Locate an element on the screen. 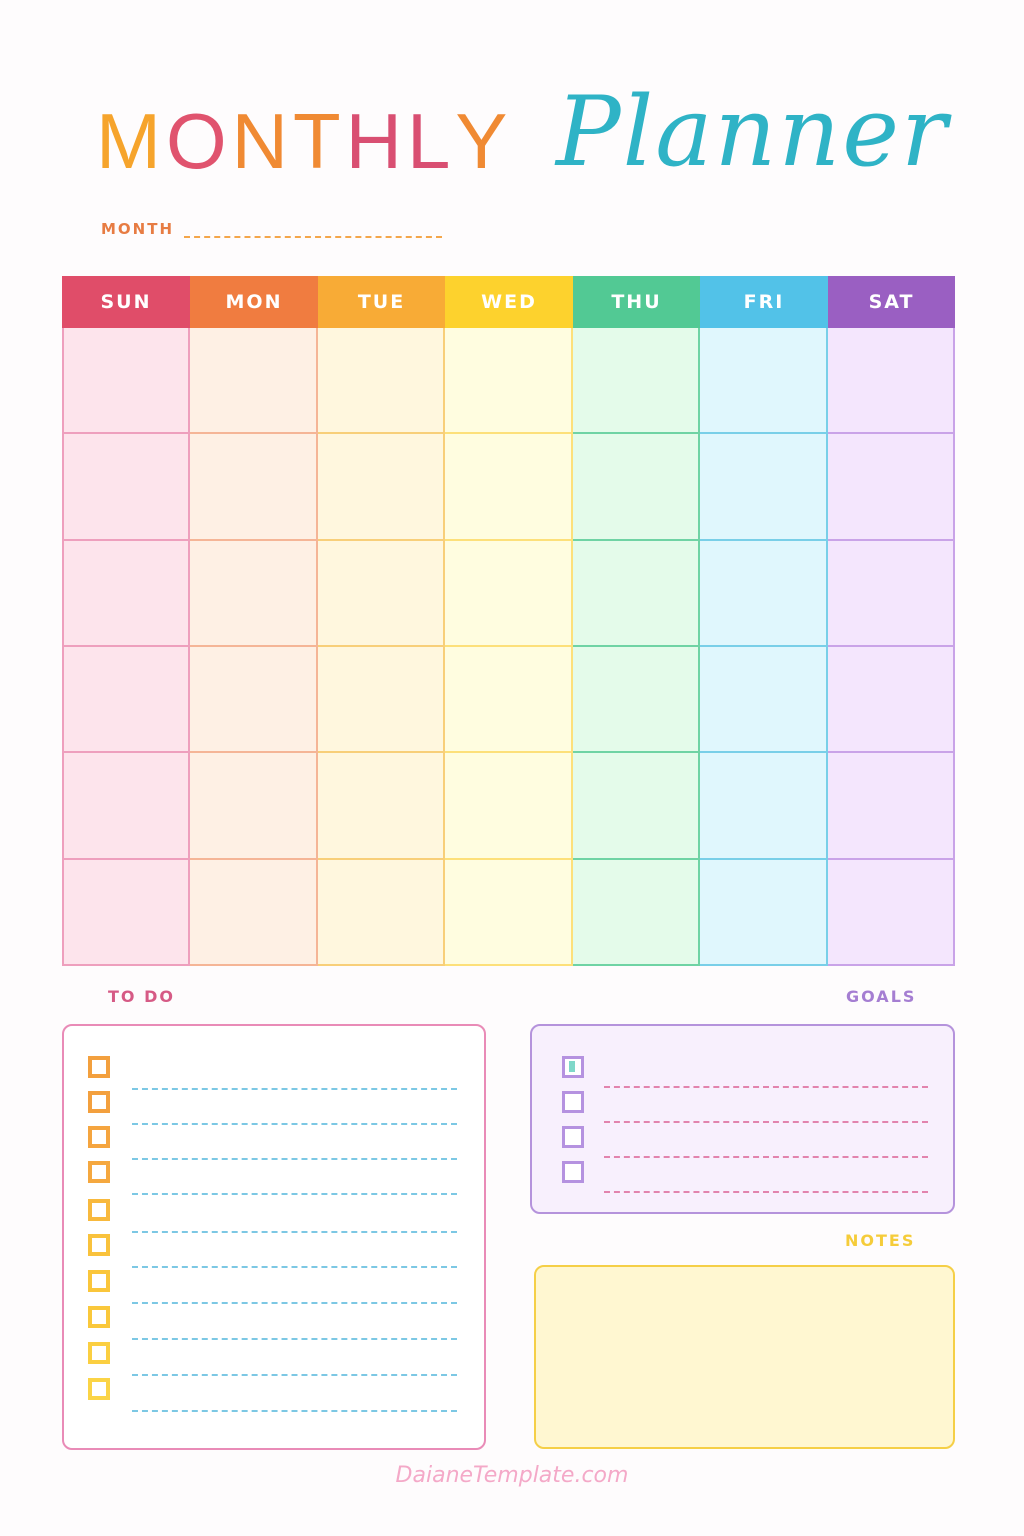  todo-list is located at coordinates (274, 1237).